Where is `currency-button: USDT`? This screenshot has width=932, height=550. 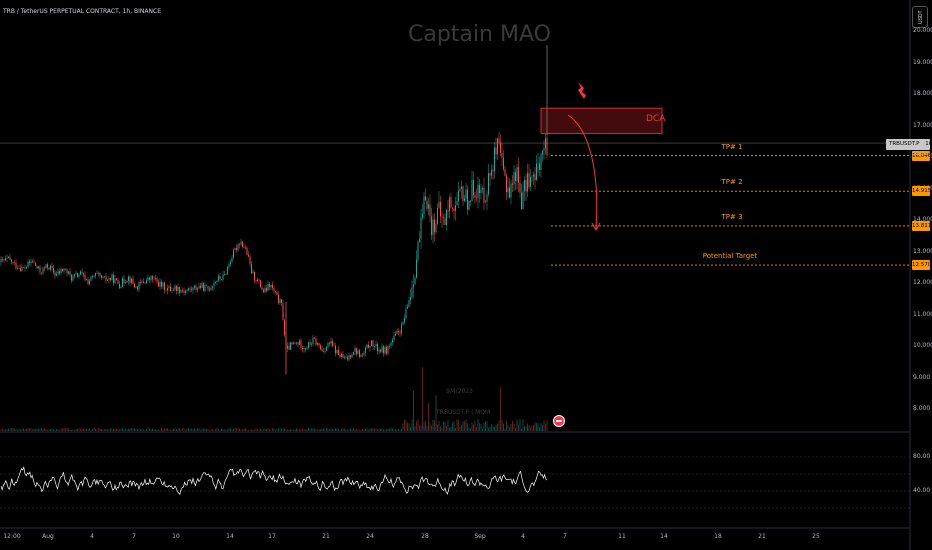
currency-button: USDT is located at coordinates (920, 17).